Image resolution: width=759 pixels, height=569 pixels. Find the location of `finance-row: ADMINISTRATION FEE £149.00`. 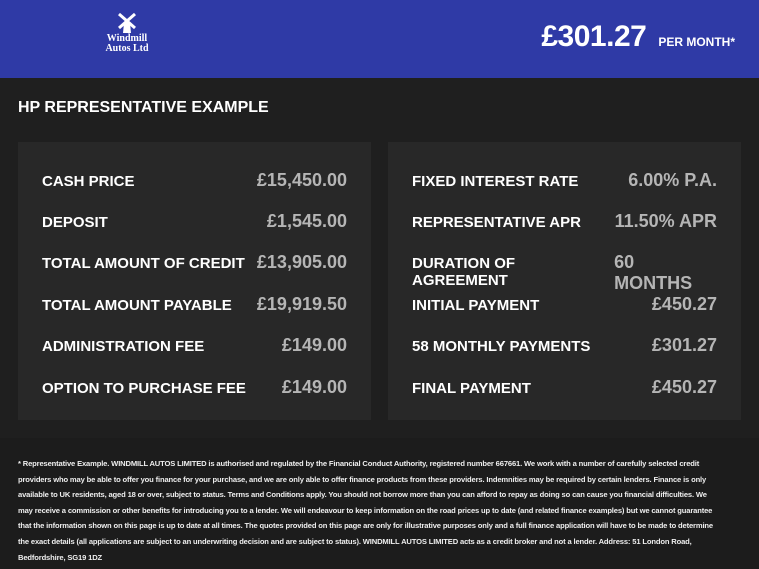

finance-row: ADMINISTRATION FEE £149.00 is located at coordinates (194, 345).